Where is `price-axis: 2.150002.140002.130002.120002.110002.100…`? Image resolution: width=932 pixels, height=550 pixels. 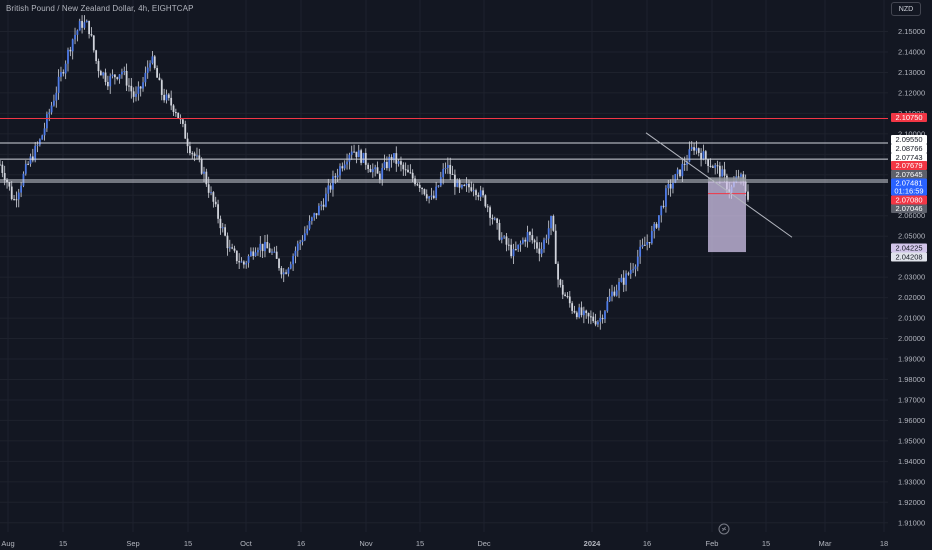
price-axis: 2.150002.140002.130002.120002.110002.100… is located at coordinates (910, 275).